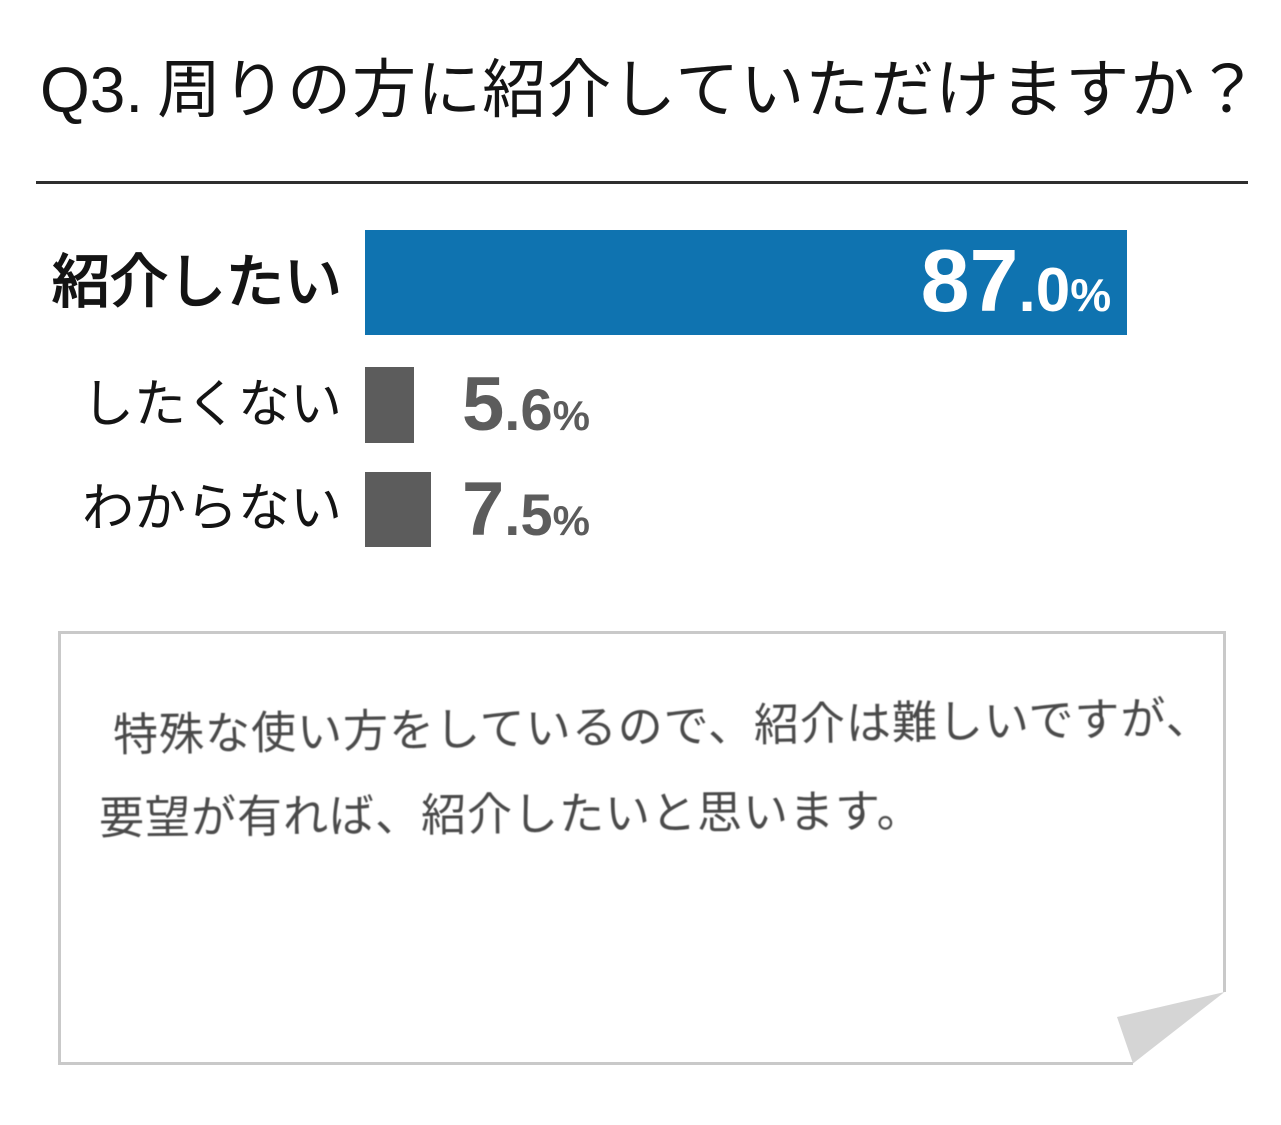 The height and width of the screenshot is (1125, 1281). I want to click on bar-shoukai-shitai: 87.0%, so click(746, 282).